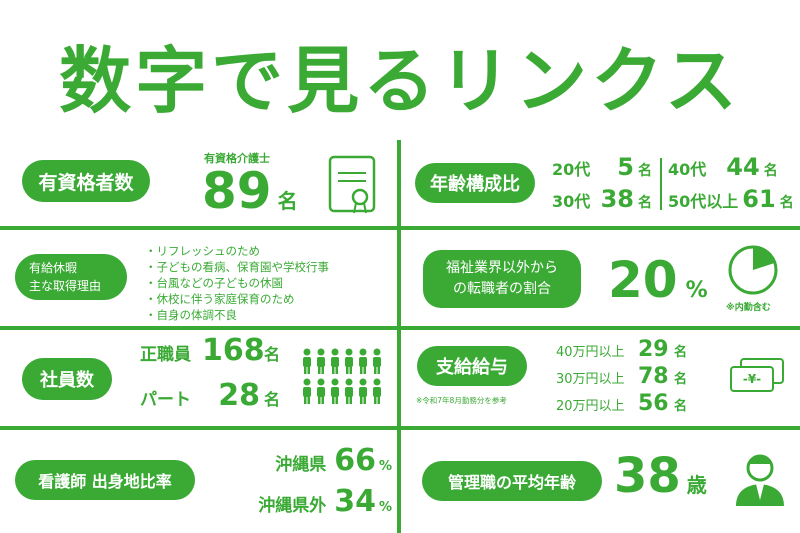 This screenshot has height=533, width=800. Describe the element at coordinates (512, 481) in the screenshot. I see `manager-label: 管理職の平均年齢` at that location.